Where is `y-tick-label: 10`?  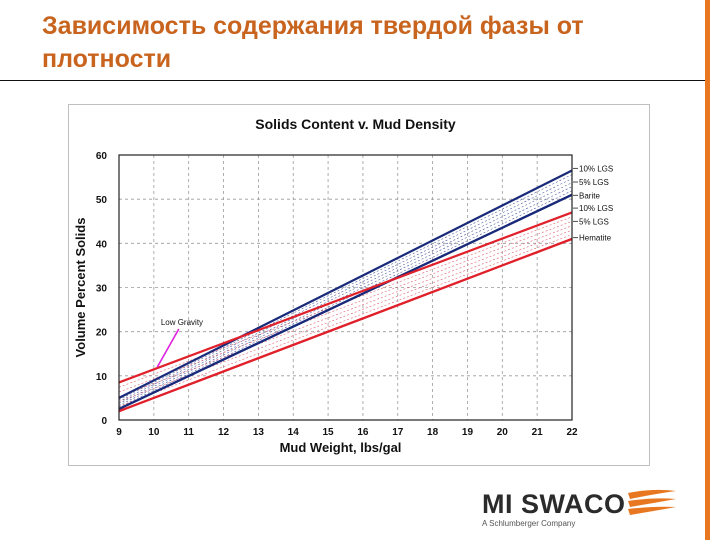 y-tick-label: 10 is located at coordinates (102, 377).